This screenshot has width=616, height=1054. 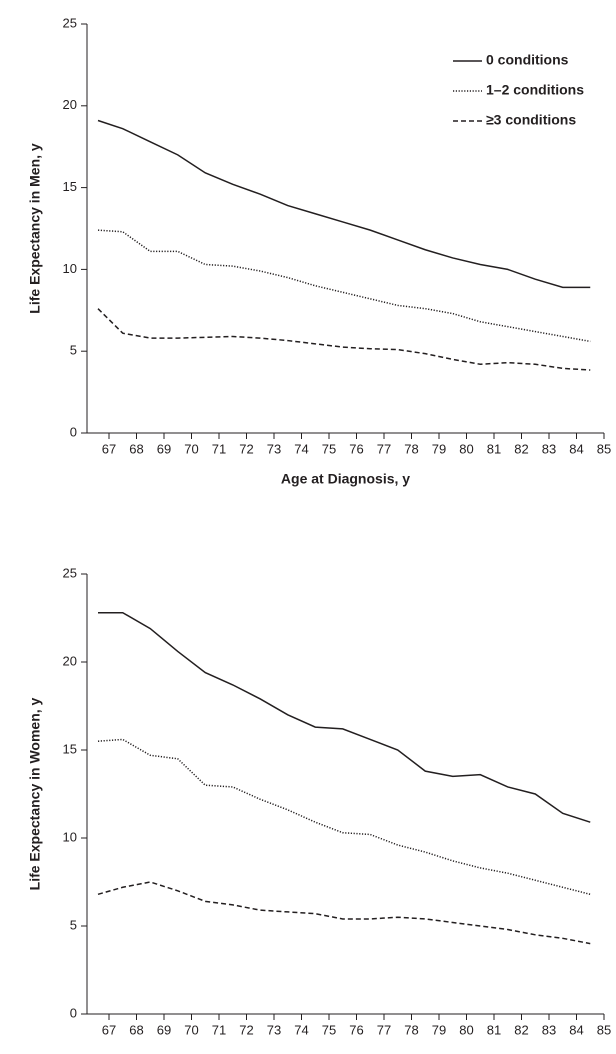 I want to click on legend-label: ≥3 conditions, so click(x=531, y=120).